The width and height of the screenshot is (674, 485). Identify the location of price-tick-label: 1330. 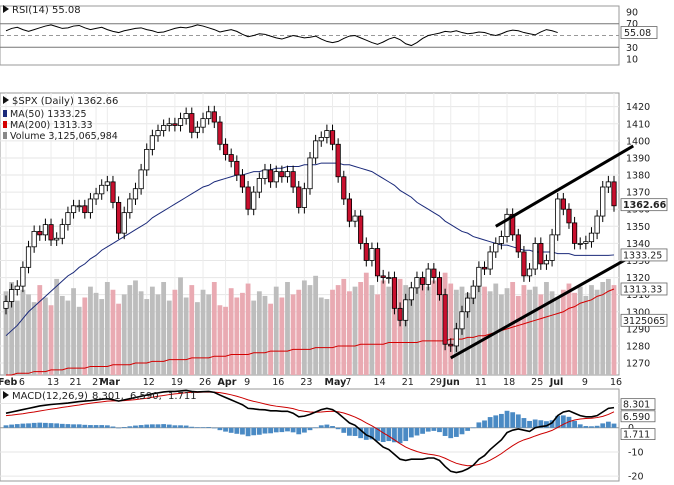
(638, 261).